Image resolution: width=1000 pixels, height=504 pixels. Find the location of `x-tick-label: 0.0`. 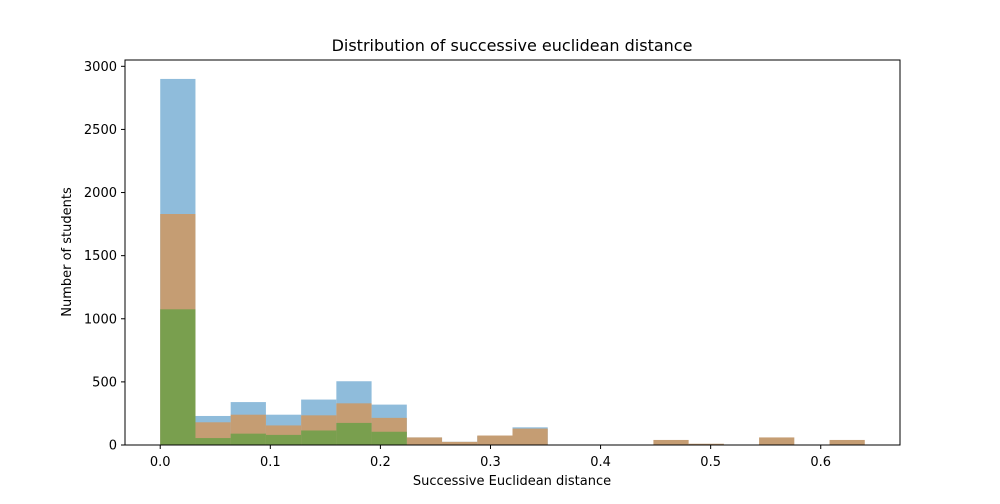

x-tick-label: 0.0 is located at coordinates (160, 462).